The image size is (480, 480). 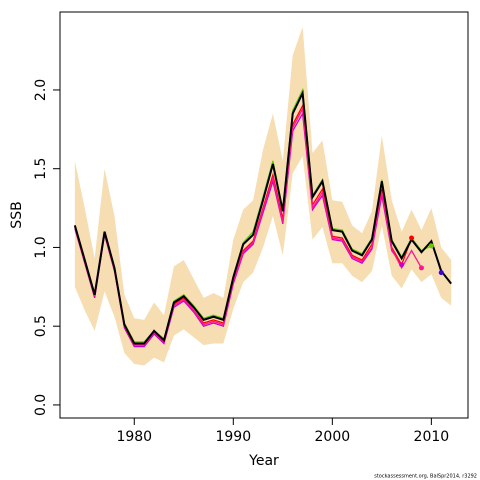 What do you see at coordinates (263, 461) in the screenshot?
I see `x-axis-label: Year` at bounding box center [263, 461].